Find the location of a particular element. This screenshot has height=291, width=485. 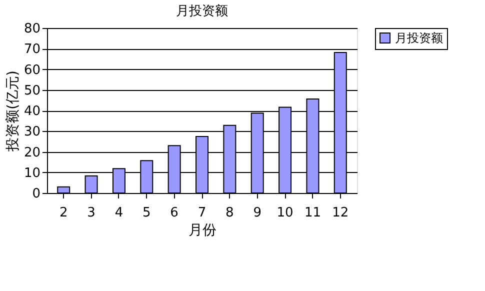

y-tick-label: 60 is located at coordinates (32, 70).